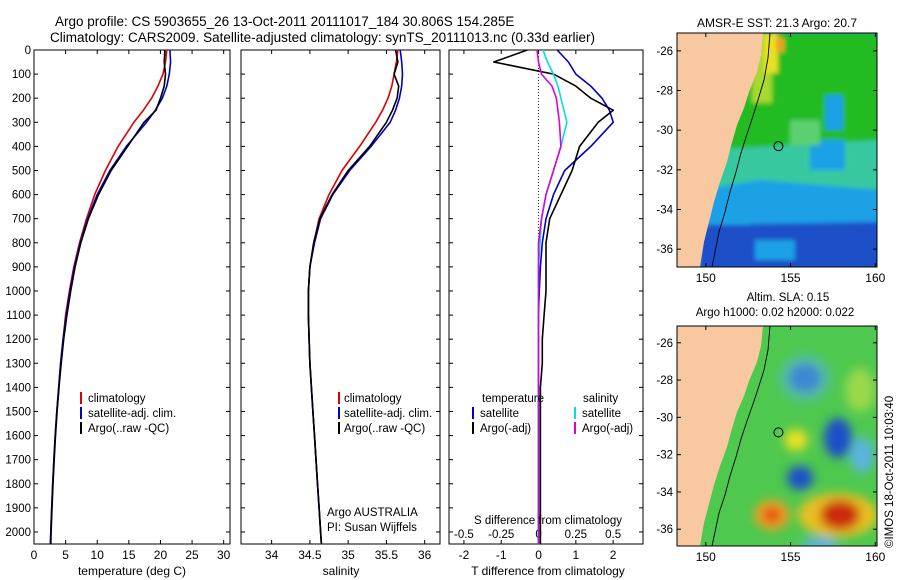  Describe the element at coordinates (549, 296) in the screenshot. I see `series-line-salinity-argo-adj` at that location.